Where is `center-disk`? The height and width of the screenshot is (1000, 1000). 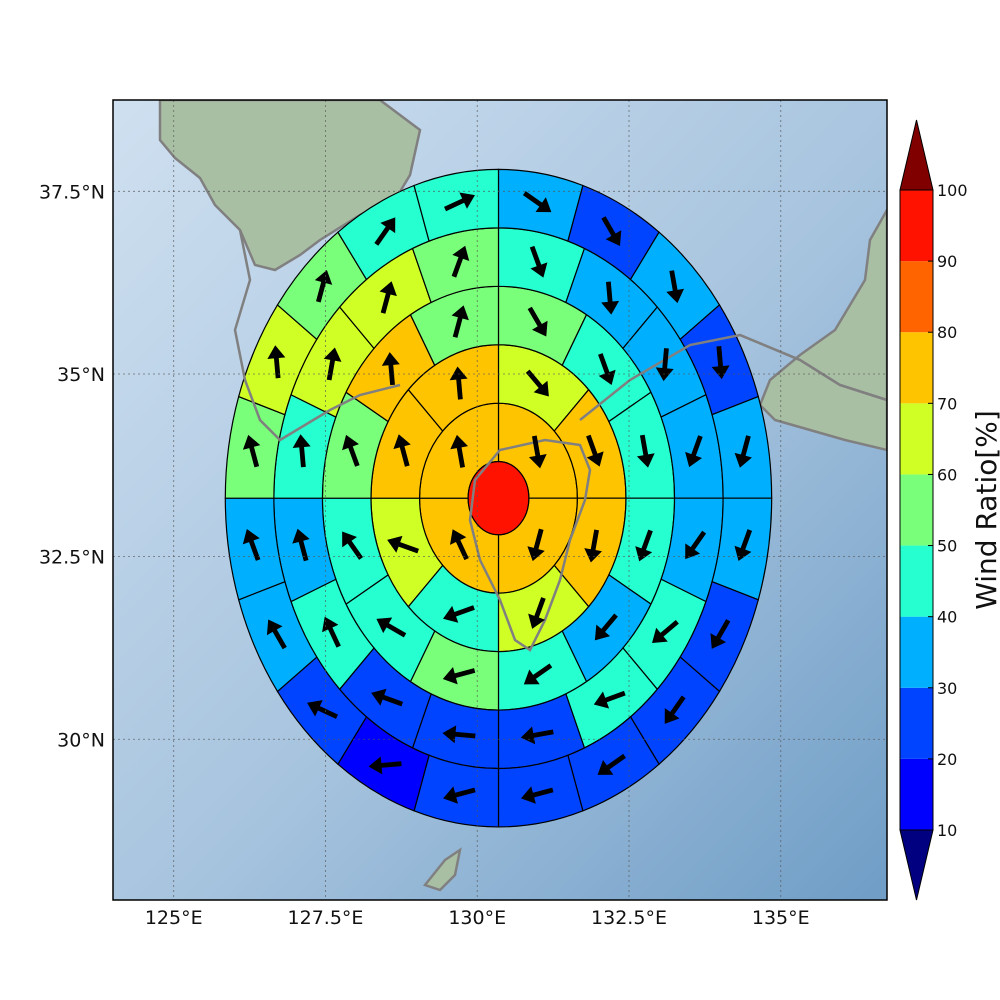
center-disk is located at coordinates (498, 498).